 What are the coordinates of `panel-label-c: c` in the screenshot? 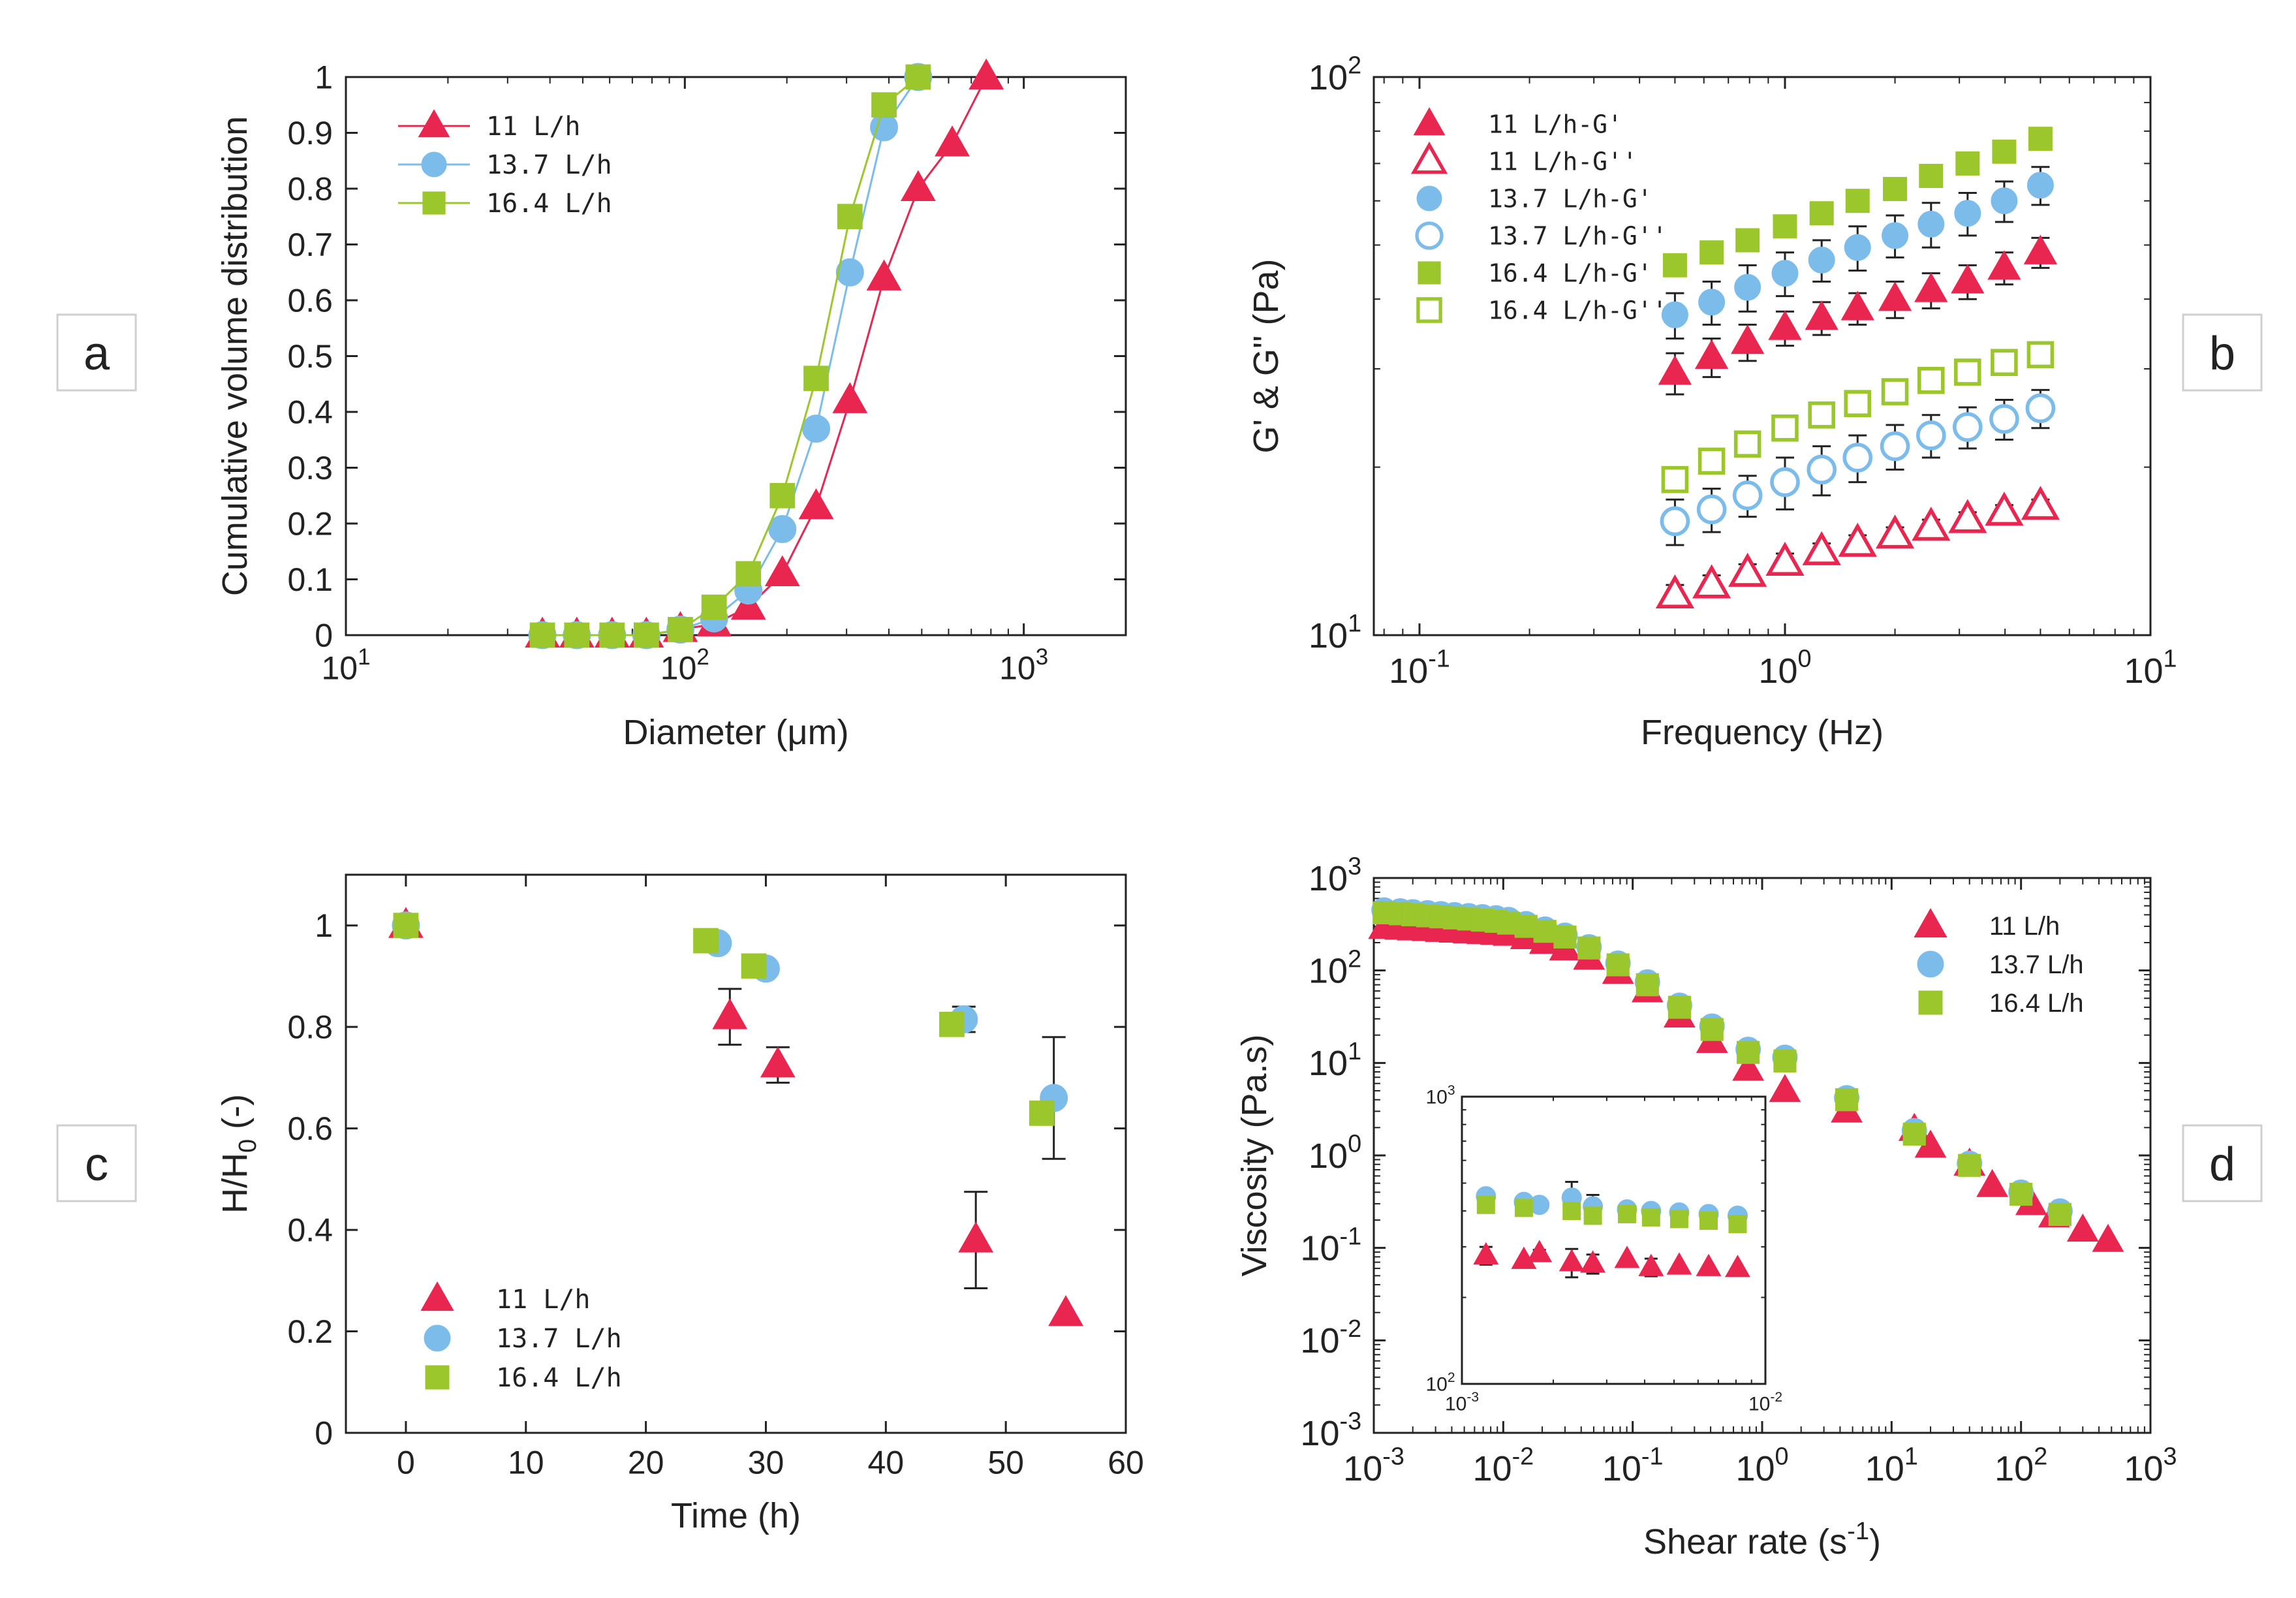 It's located at (96, 1163).